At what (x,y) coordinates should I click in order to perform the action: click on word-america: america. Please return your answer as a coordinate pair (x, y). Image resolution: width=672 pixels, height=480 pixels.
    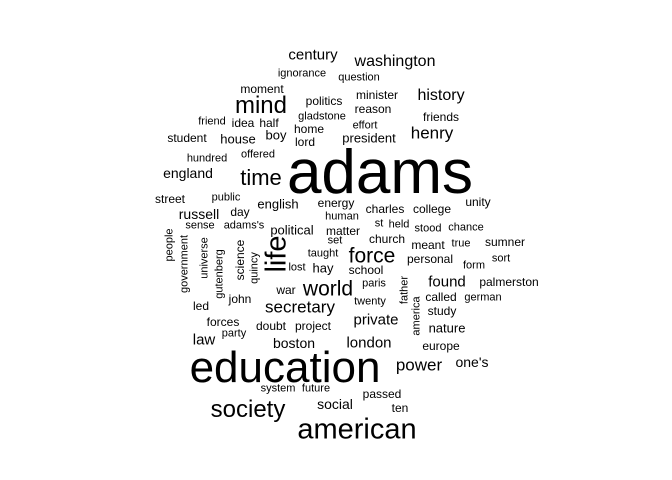
    Looking at the image, I should click on (416, 316).